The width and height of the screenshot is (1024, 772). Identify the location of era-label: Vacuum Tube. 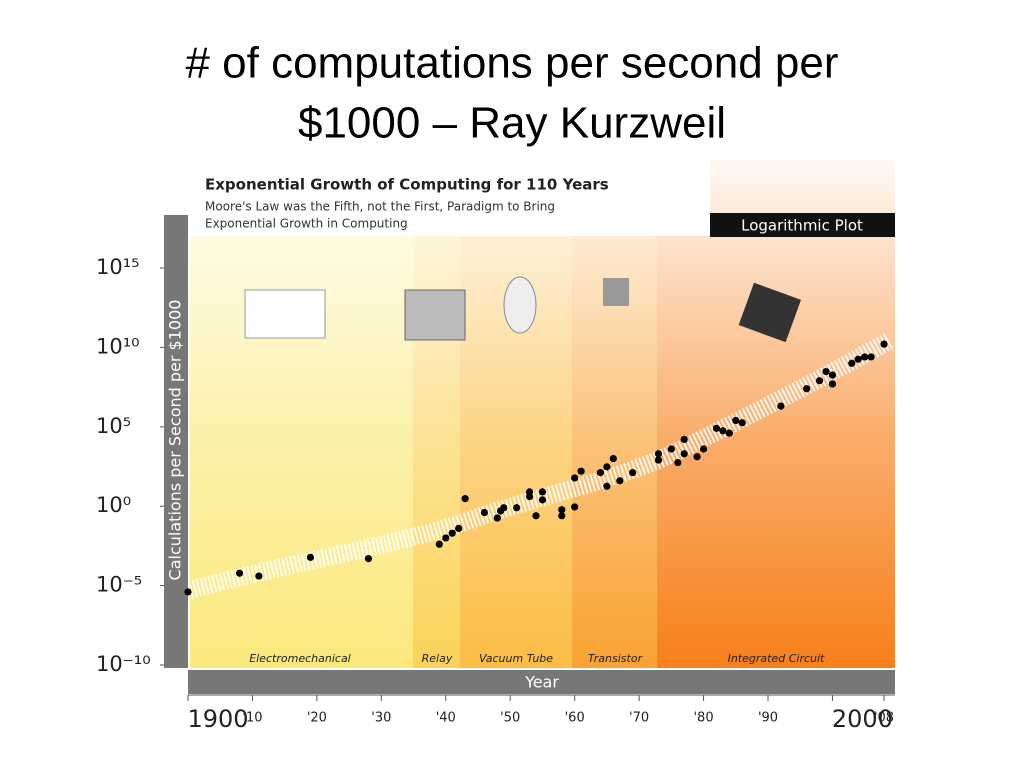
(516, 658).